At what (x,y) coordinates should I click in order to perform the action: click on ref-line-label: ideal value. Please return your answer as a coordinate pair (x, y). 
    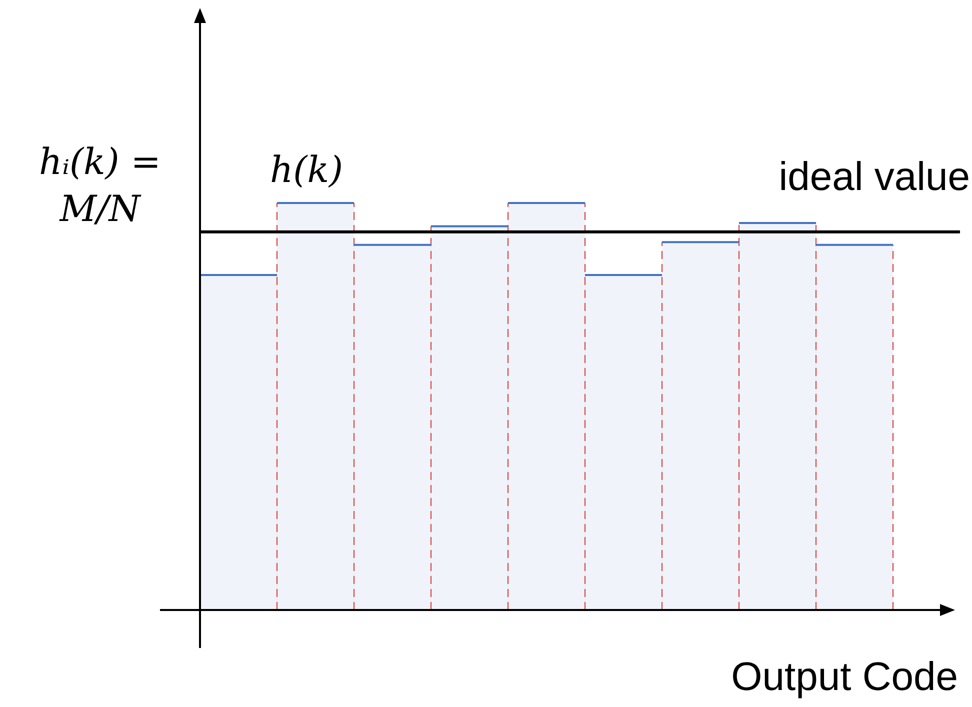
    Looking at the image, I should click on (874, 177).